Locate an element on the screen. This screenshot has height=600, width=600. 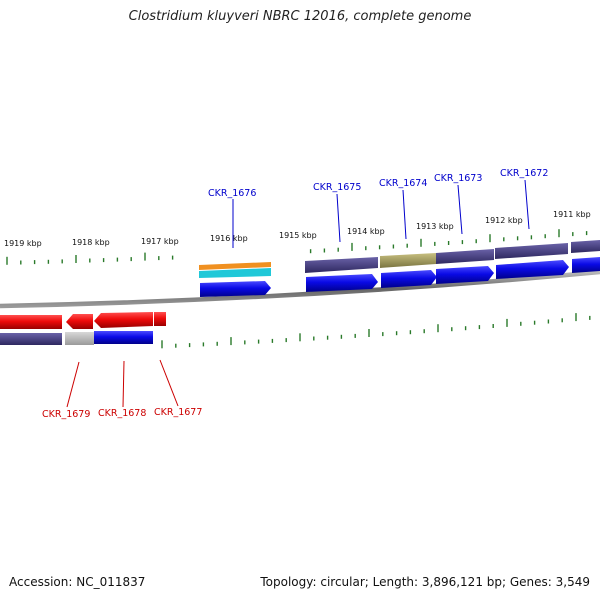
scale-ticks-upper is located at coordinates (297, 247).